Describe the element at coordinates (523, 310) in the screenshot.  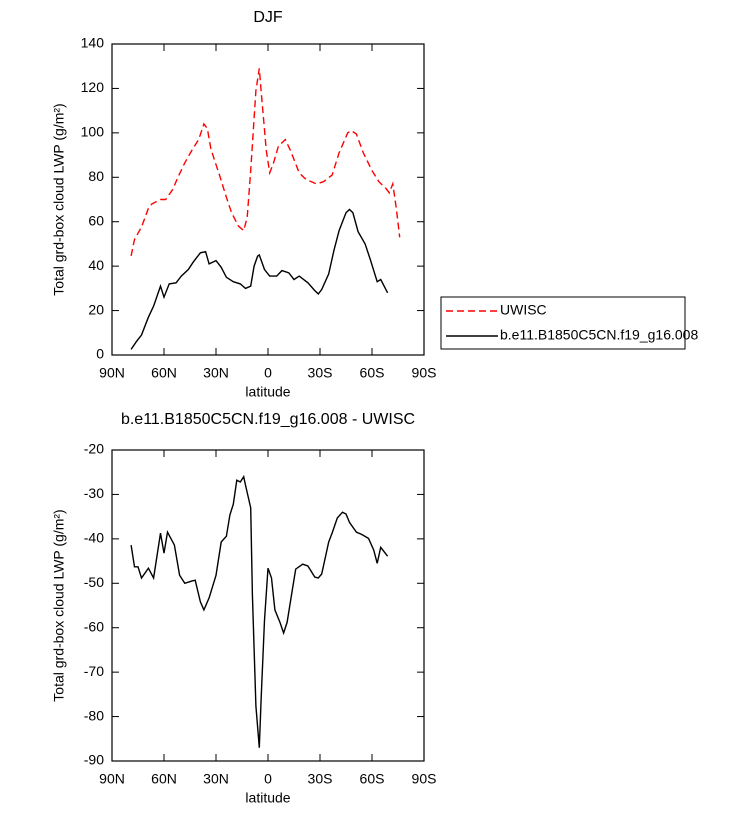
I see `legend-label: UWISC` at that location.